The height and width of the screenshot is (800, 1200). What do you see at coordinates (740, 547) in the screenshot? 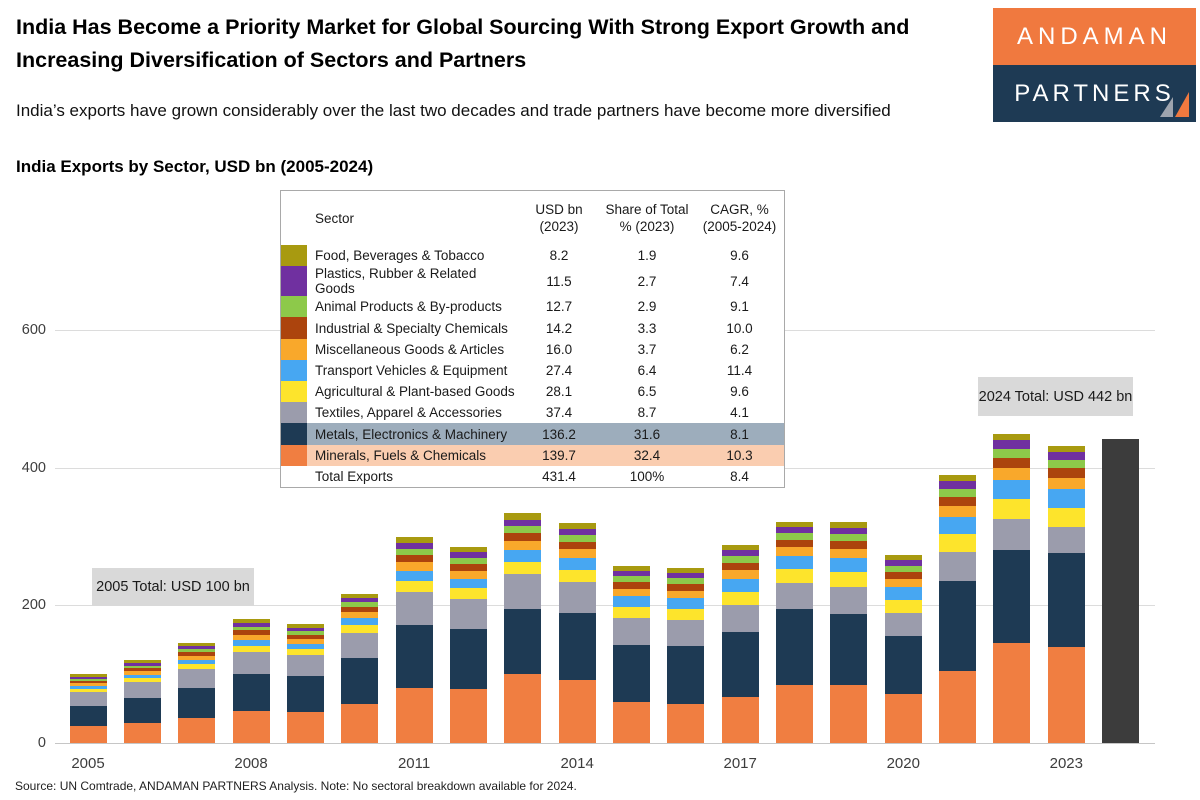
I see `segment-2017-food-beverages-tobacco` at bounding box center [740, 547].